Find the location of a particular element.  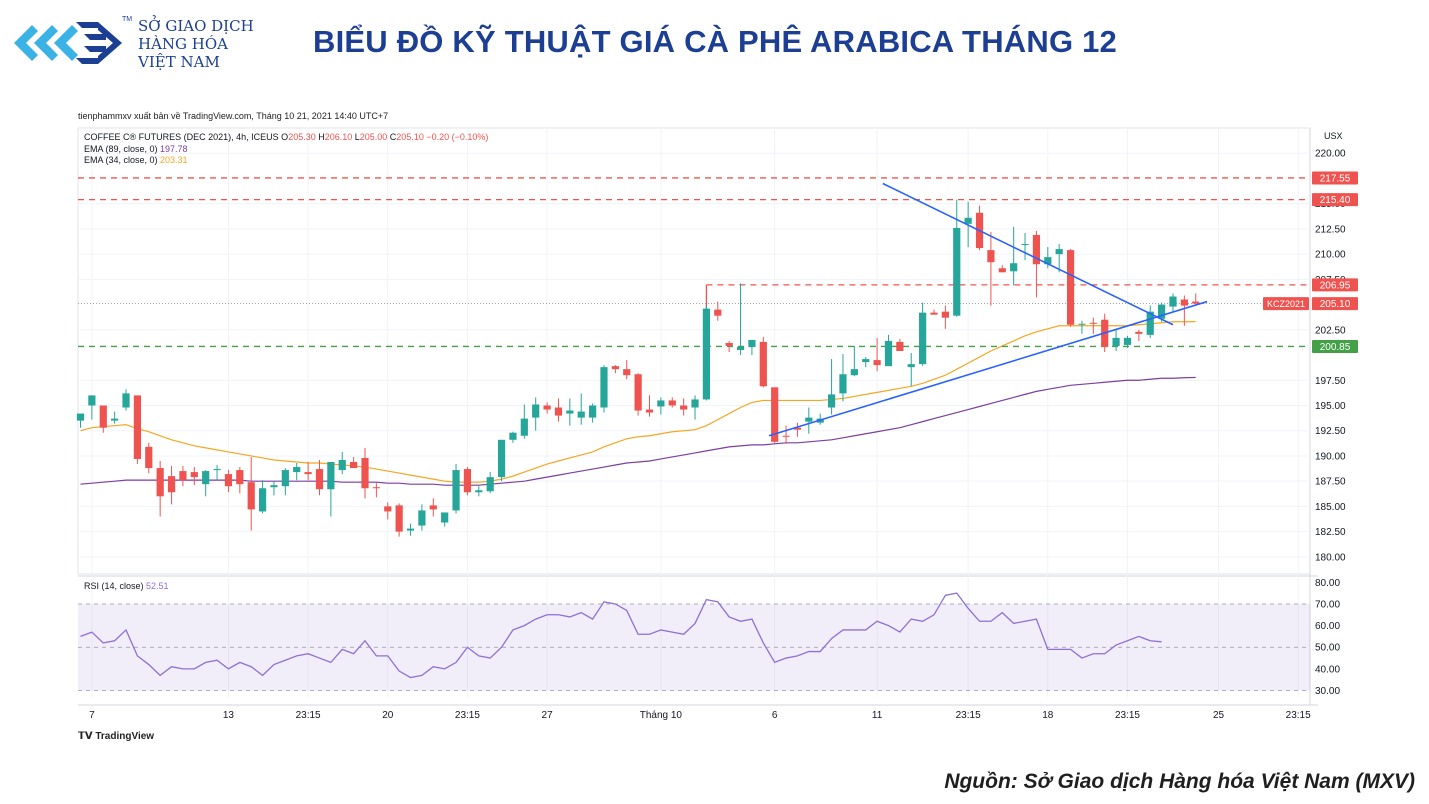

rsi-tick-label: 50.00 is located at coordinates (1327, 648).